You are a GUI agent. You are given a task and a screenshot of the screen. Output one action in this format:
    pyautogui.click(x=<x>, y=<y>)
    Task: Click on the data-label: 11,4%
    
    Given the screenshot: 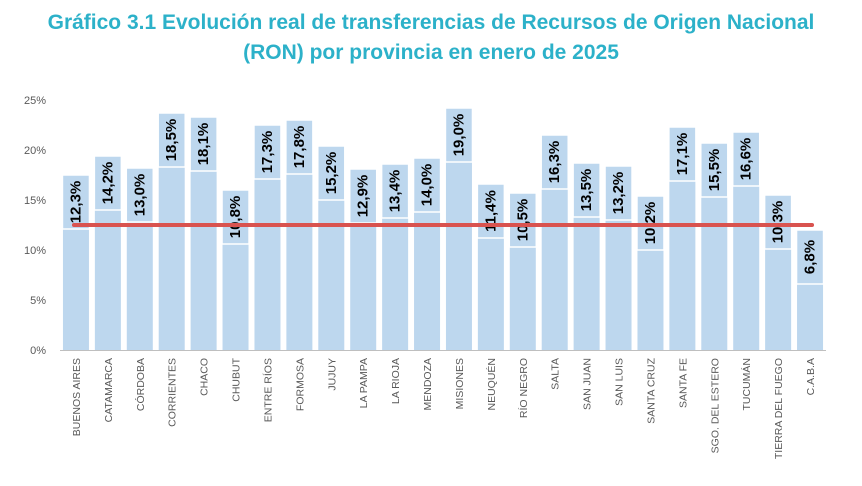 What is the action you would take?
    pyautogui.click(x=491, y=211)
    